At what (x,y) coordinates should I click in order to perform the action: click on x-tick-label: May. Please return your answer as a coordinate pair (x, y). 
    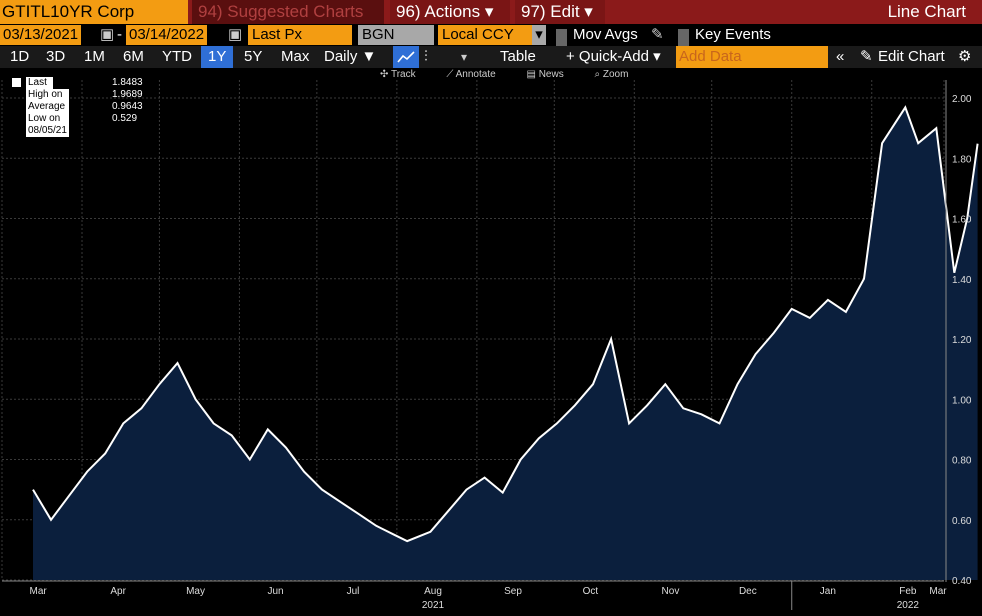
    Looking at the image, I should click on (195, 591).